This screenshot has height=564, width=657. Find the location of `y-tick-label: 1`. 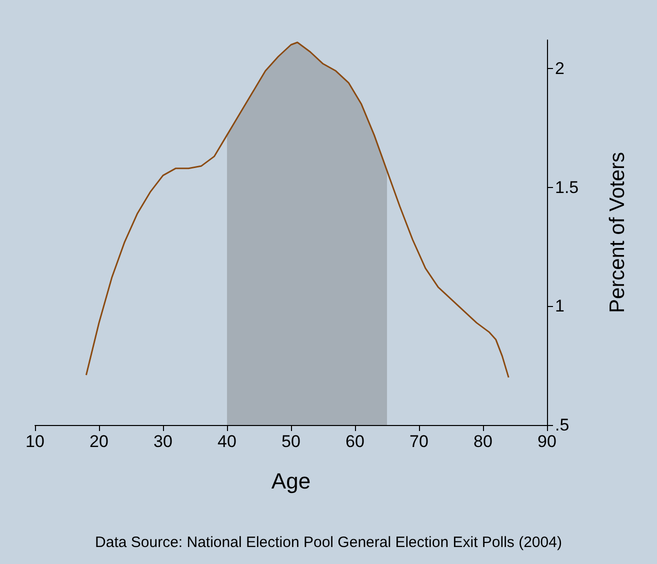

y-tick-label: 1 is located at coordinates (559, 306).